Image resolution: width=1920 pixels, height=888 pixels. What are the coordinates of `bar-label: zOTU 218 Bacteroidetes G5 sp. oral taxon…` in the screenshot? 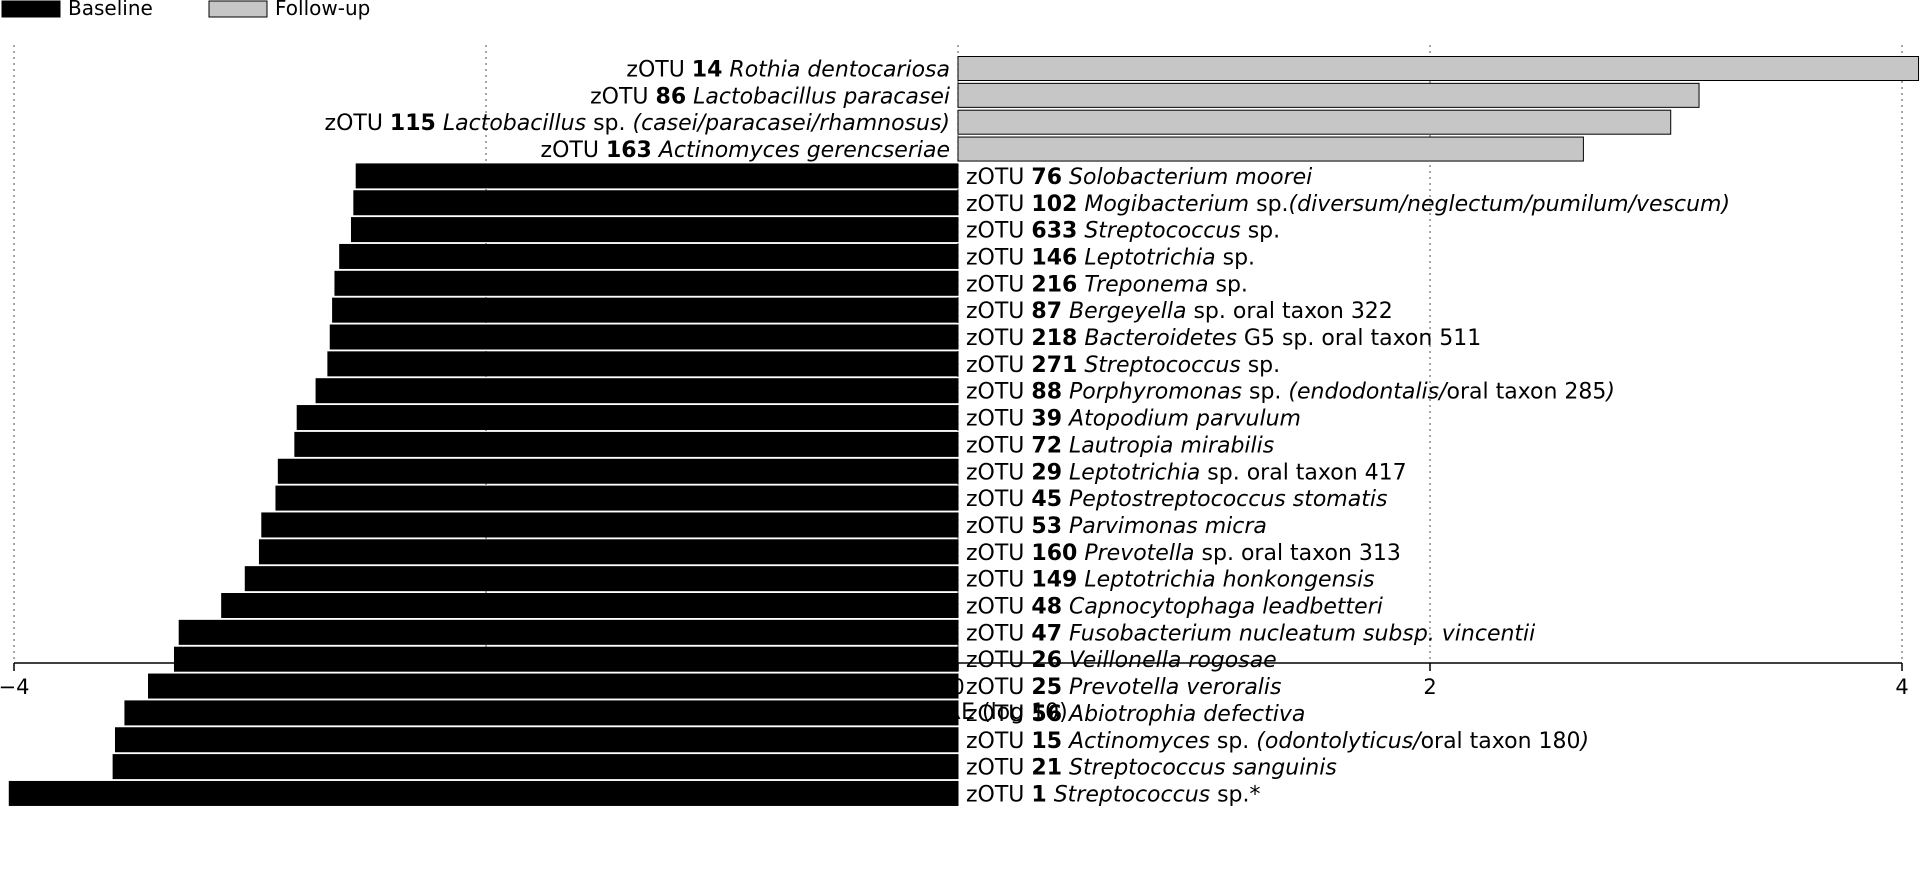 It's located at (1223, 338).